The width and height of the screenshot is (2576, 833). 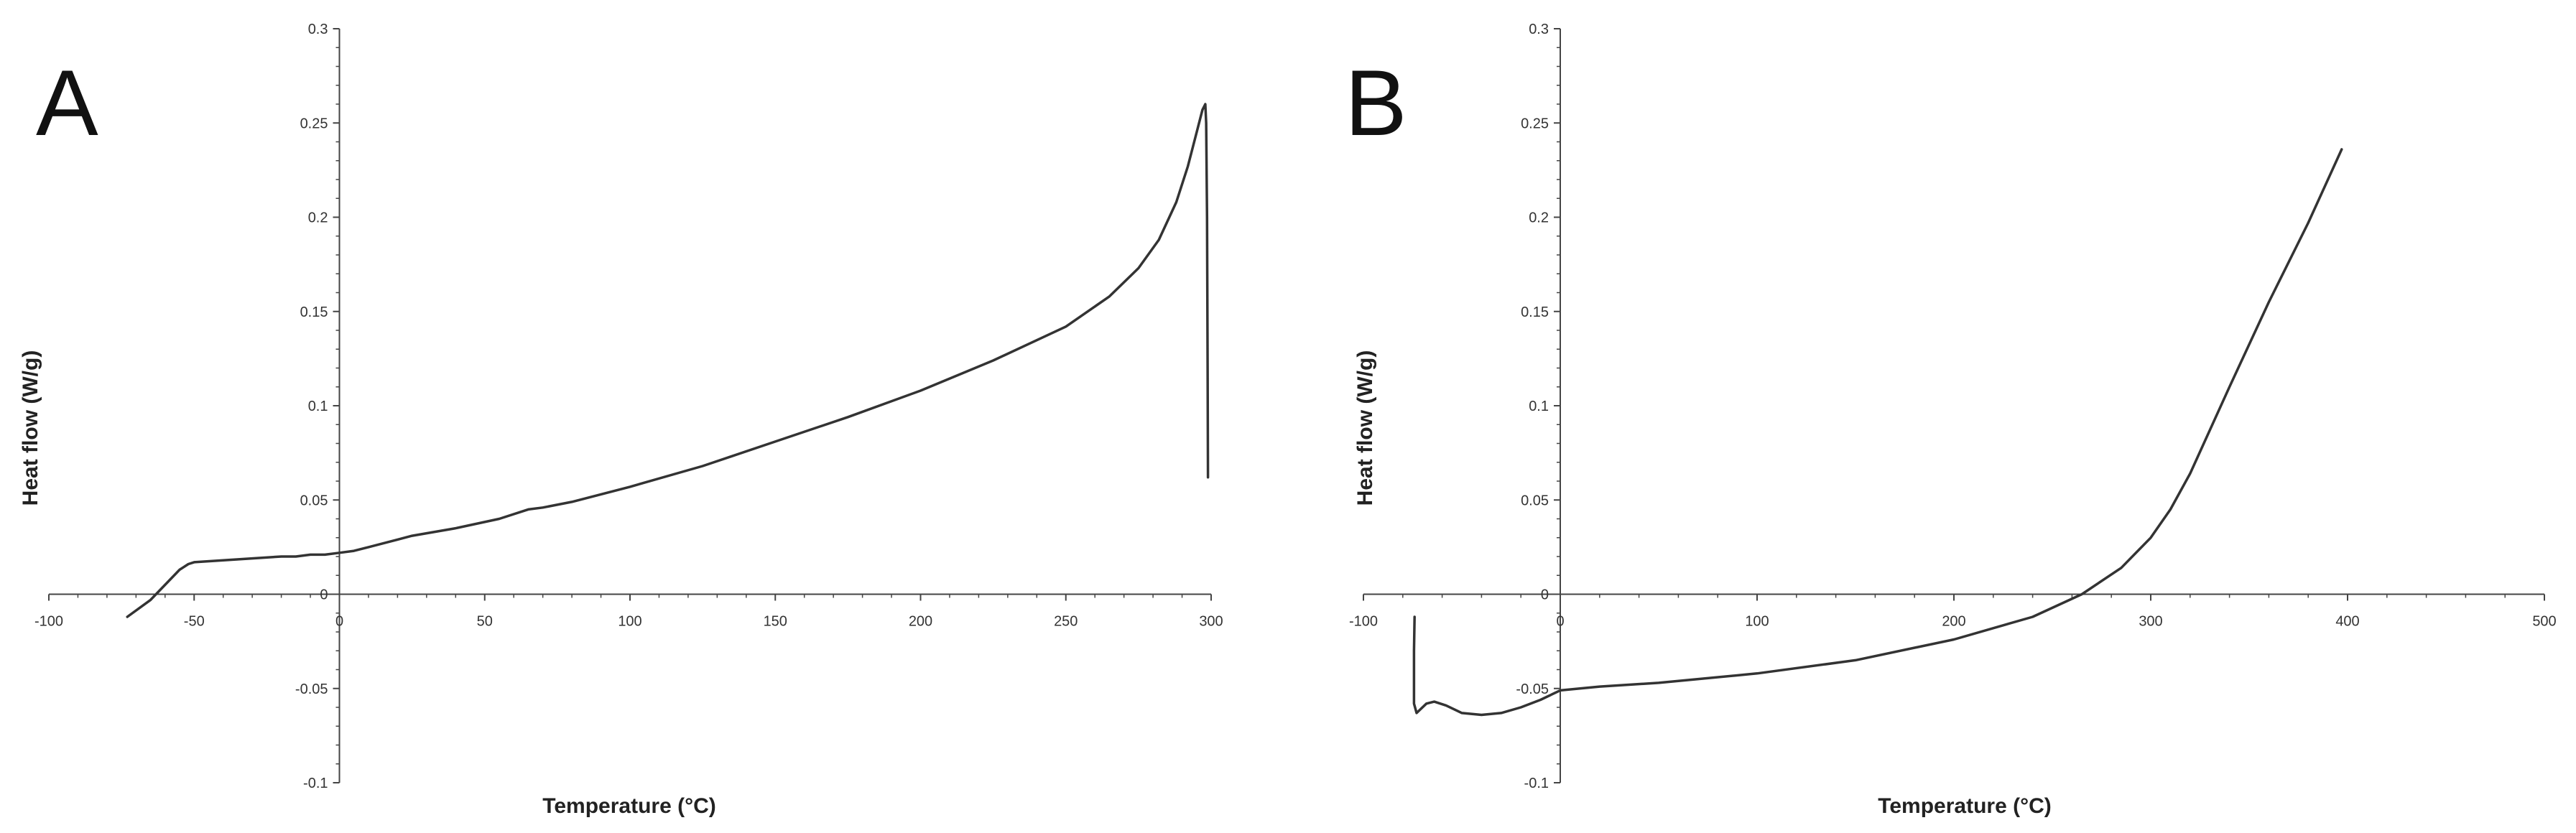 I want to click on x-tick-label-b: 200, so click(x=1953, y=622).